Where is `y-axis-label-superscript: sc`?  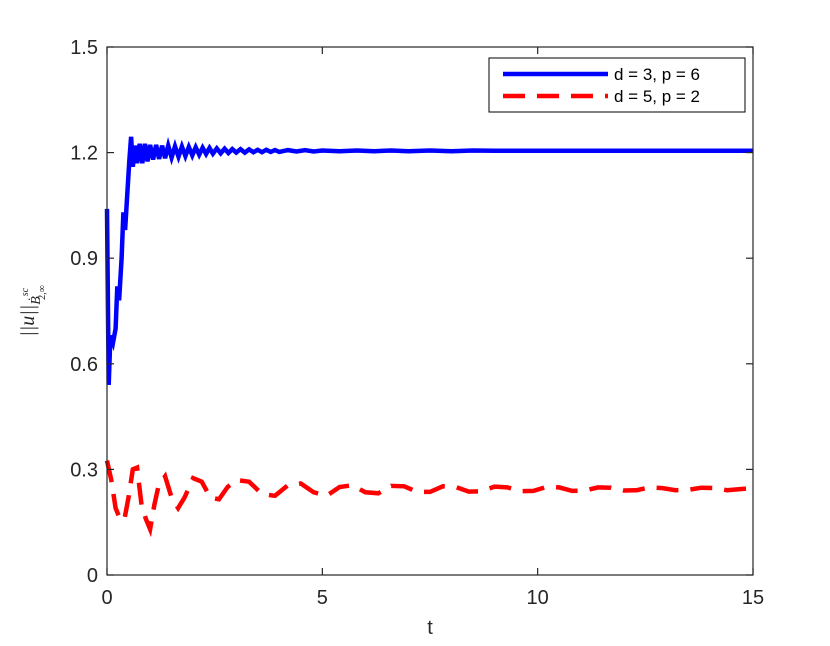
y-axis-label-superscript: sc is located at coordinates (25, 291).